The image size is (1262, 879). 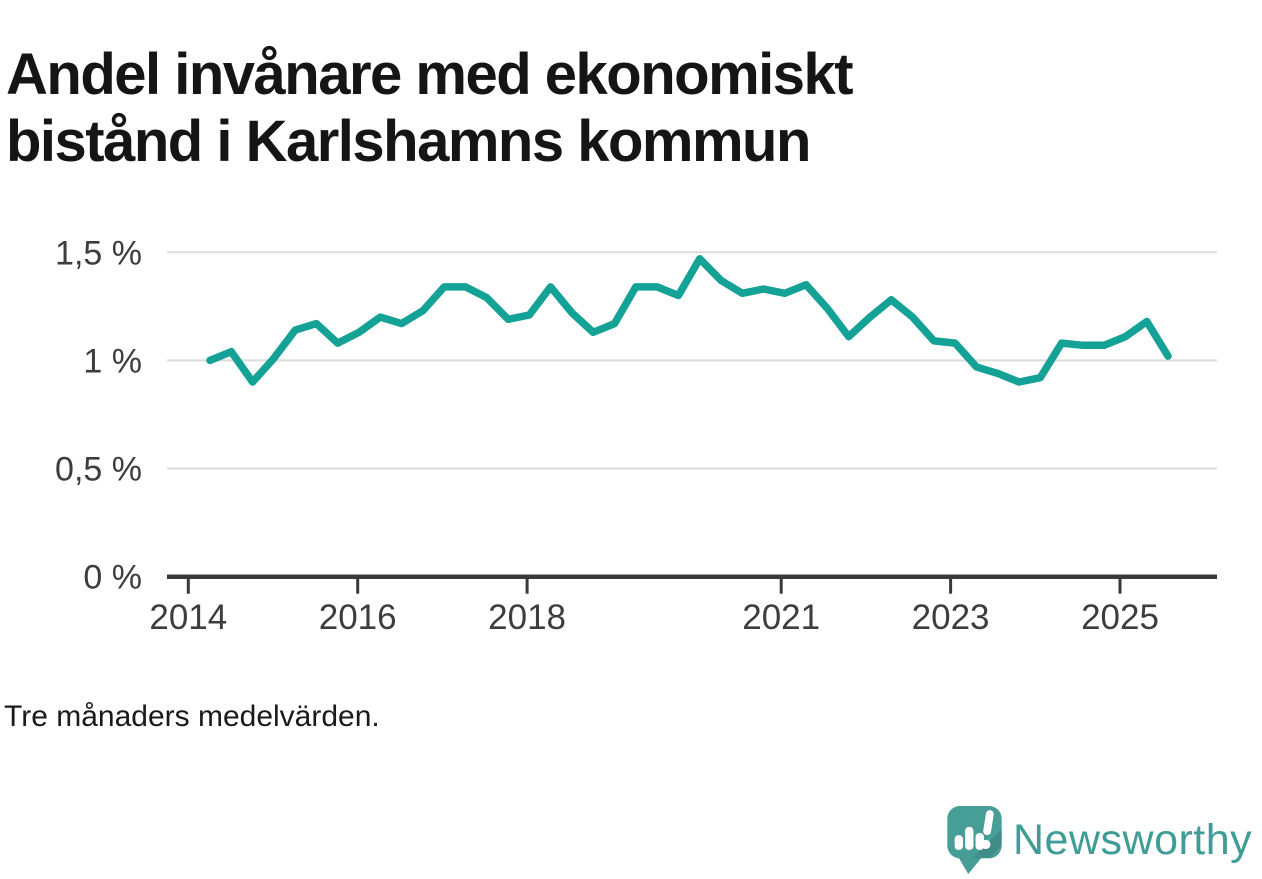 I want to click on trend-line, so click(x=689, y=320).